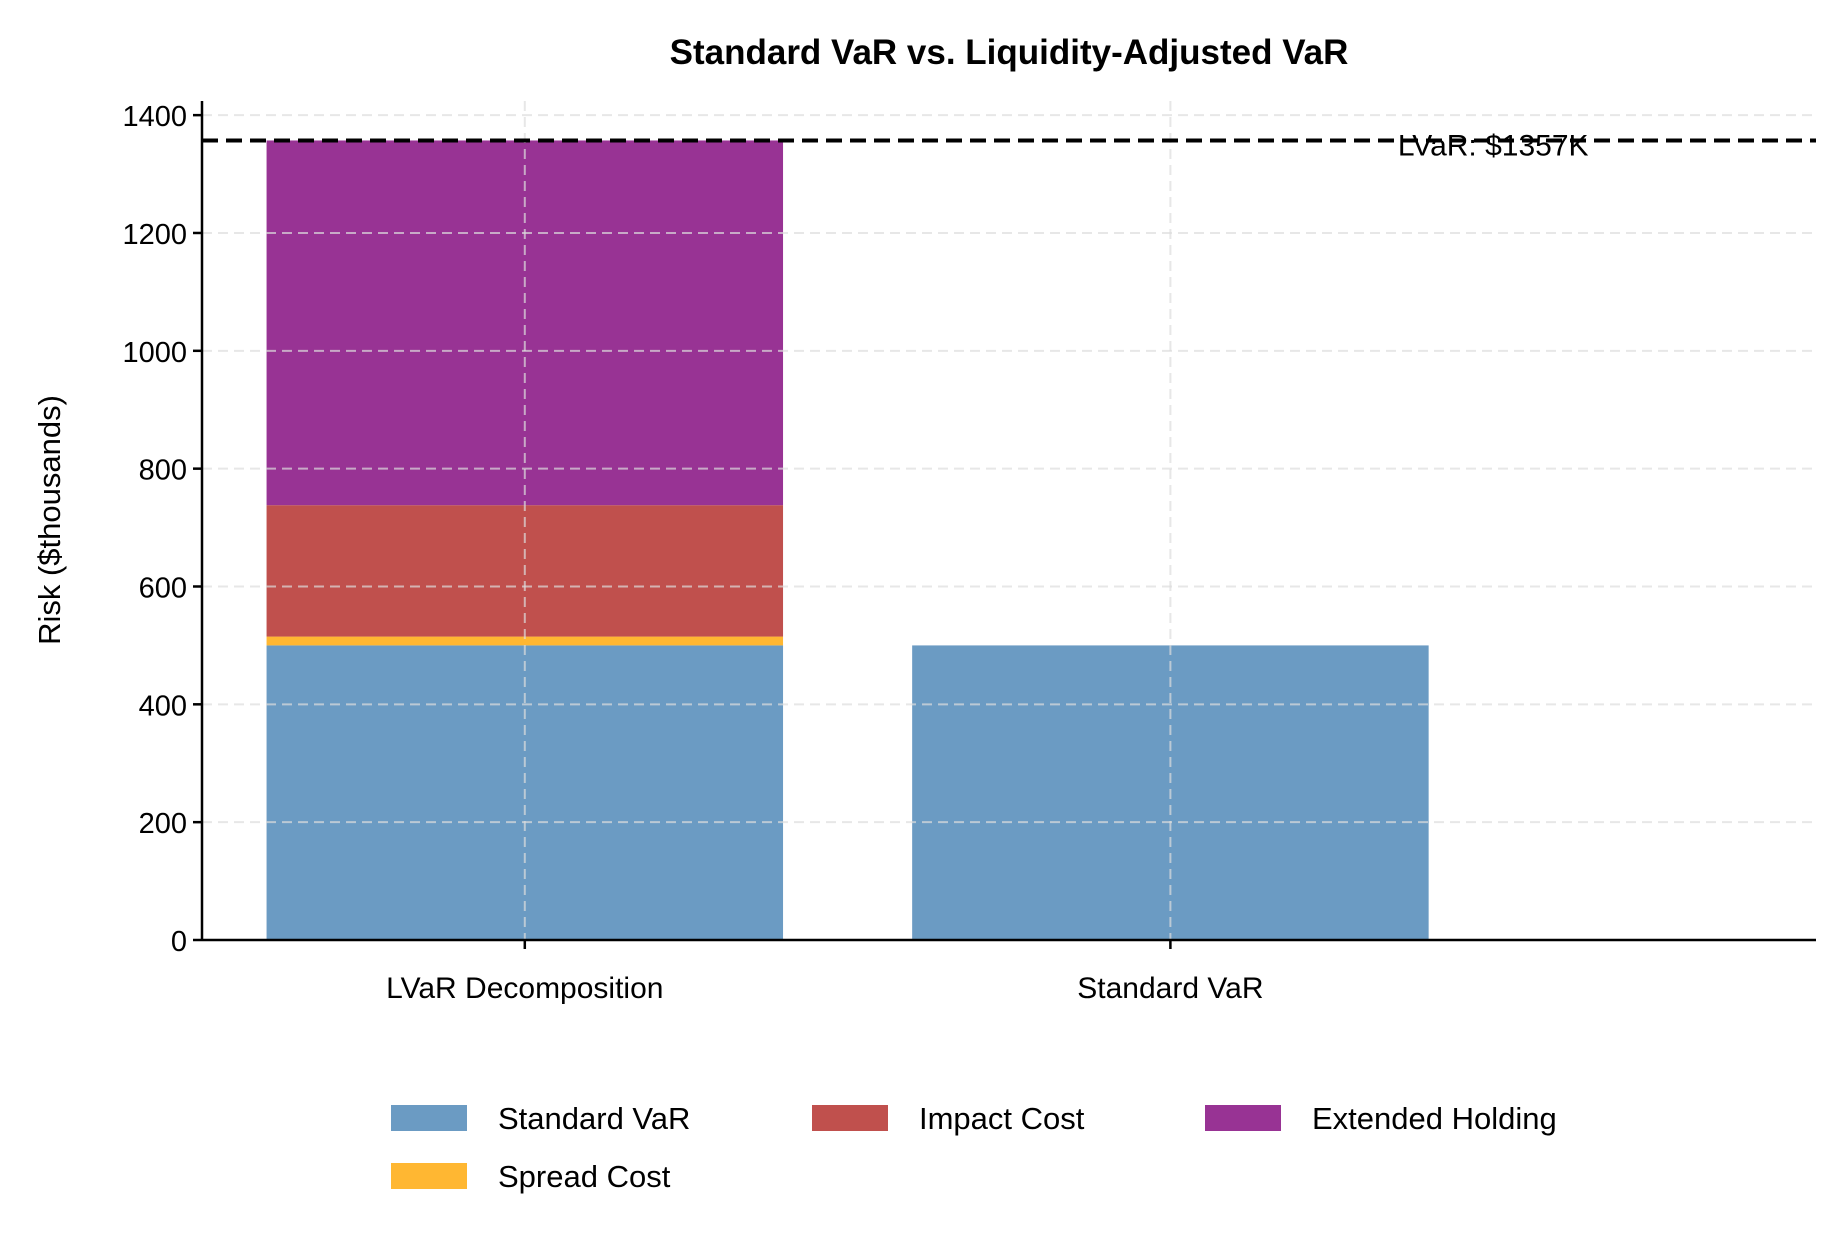 The width and height of the screenshot is (1834, 1242). I want to click on y-tick-label: 600, so click(163, 588).